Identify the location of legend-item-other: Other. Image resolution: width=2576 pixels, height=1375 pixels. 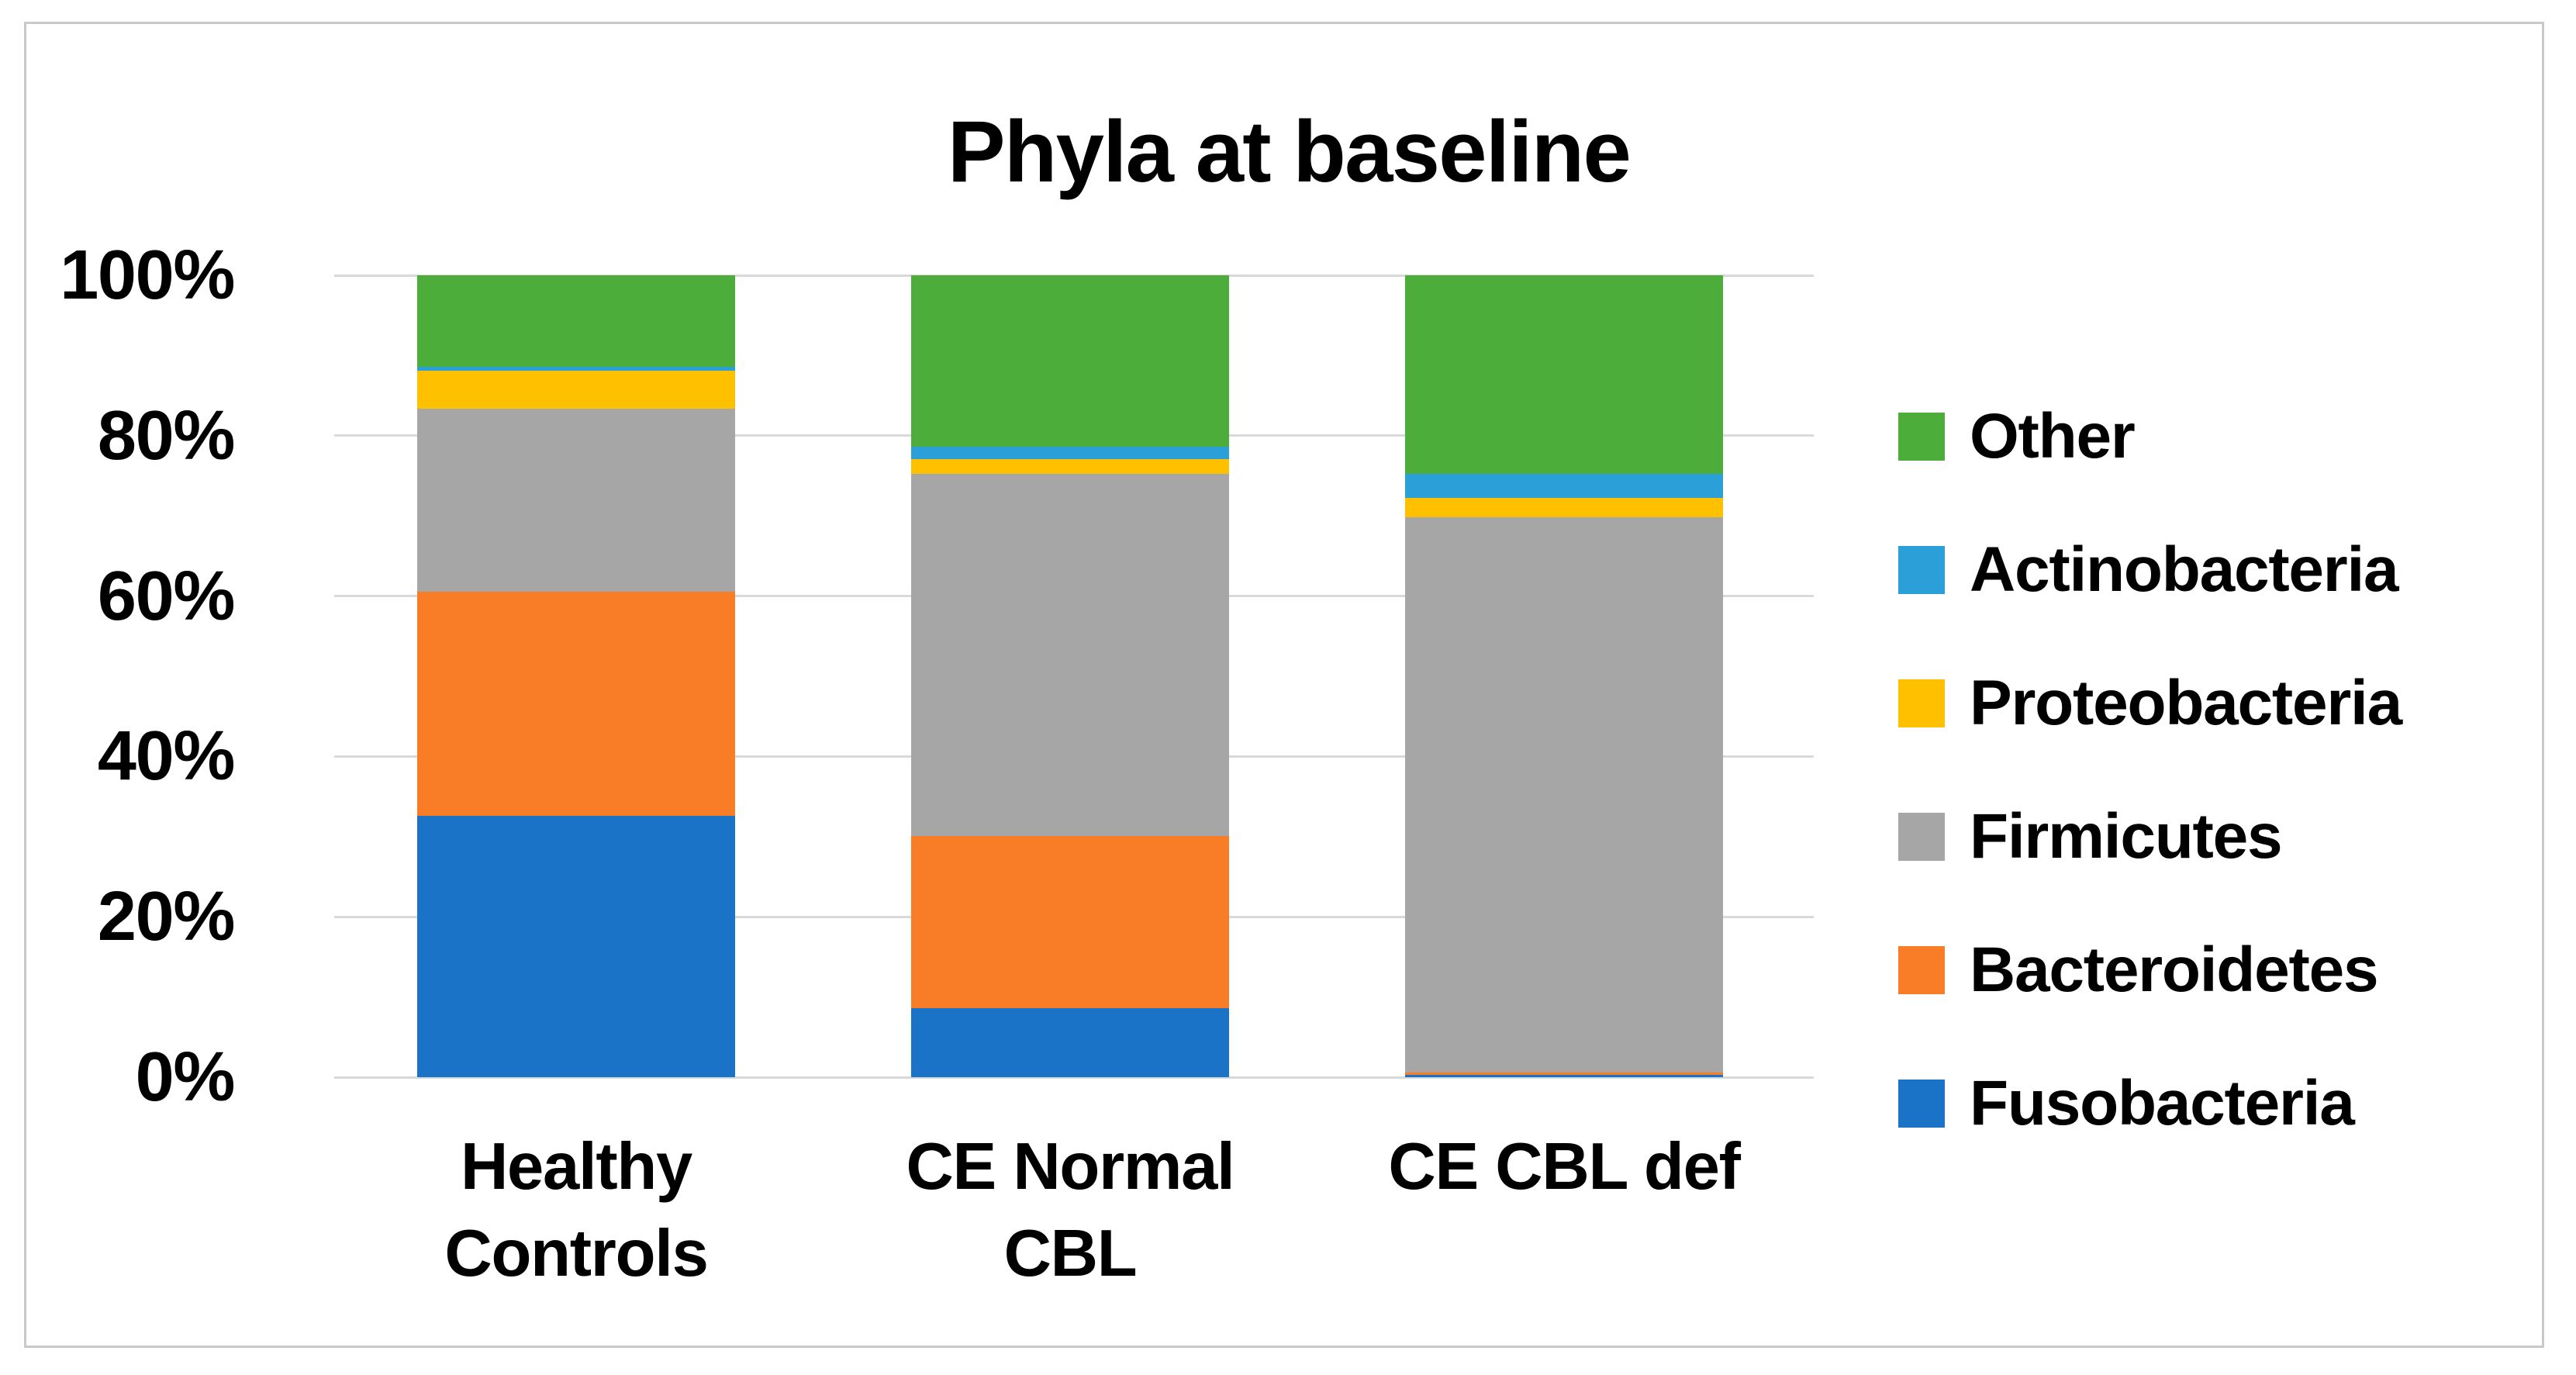
(2150, 436).